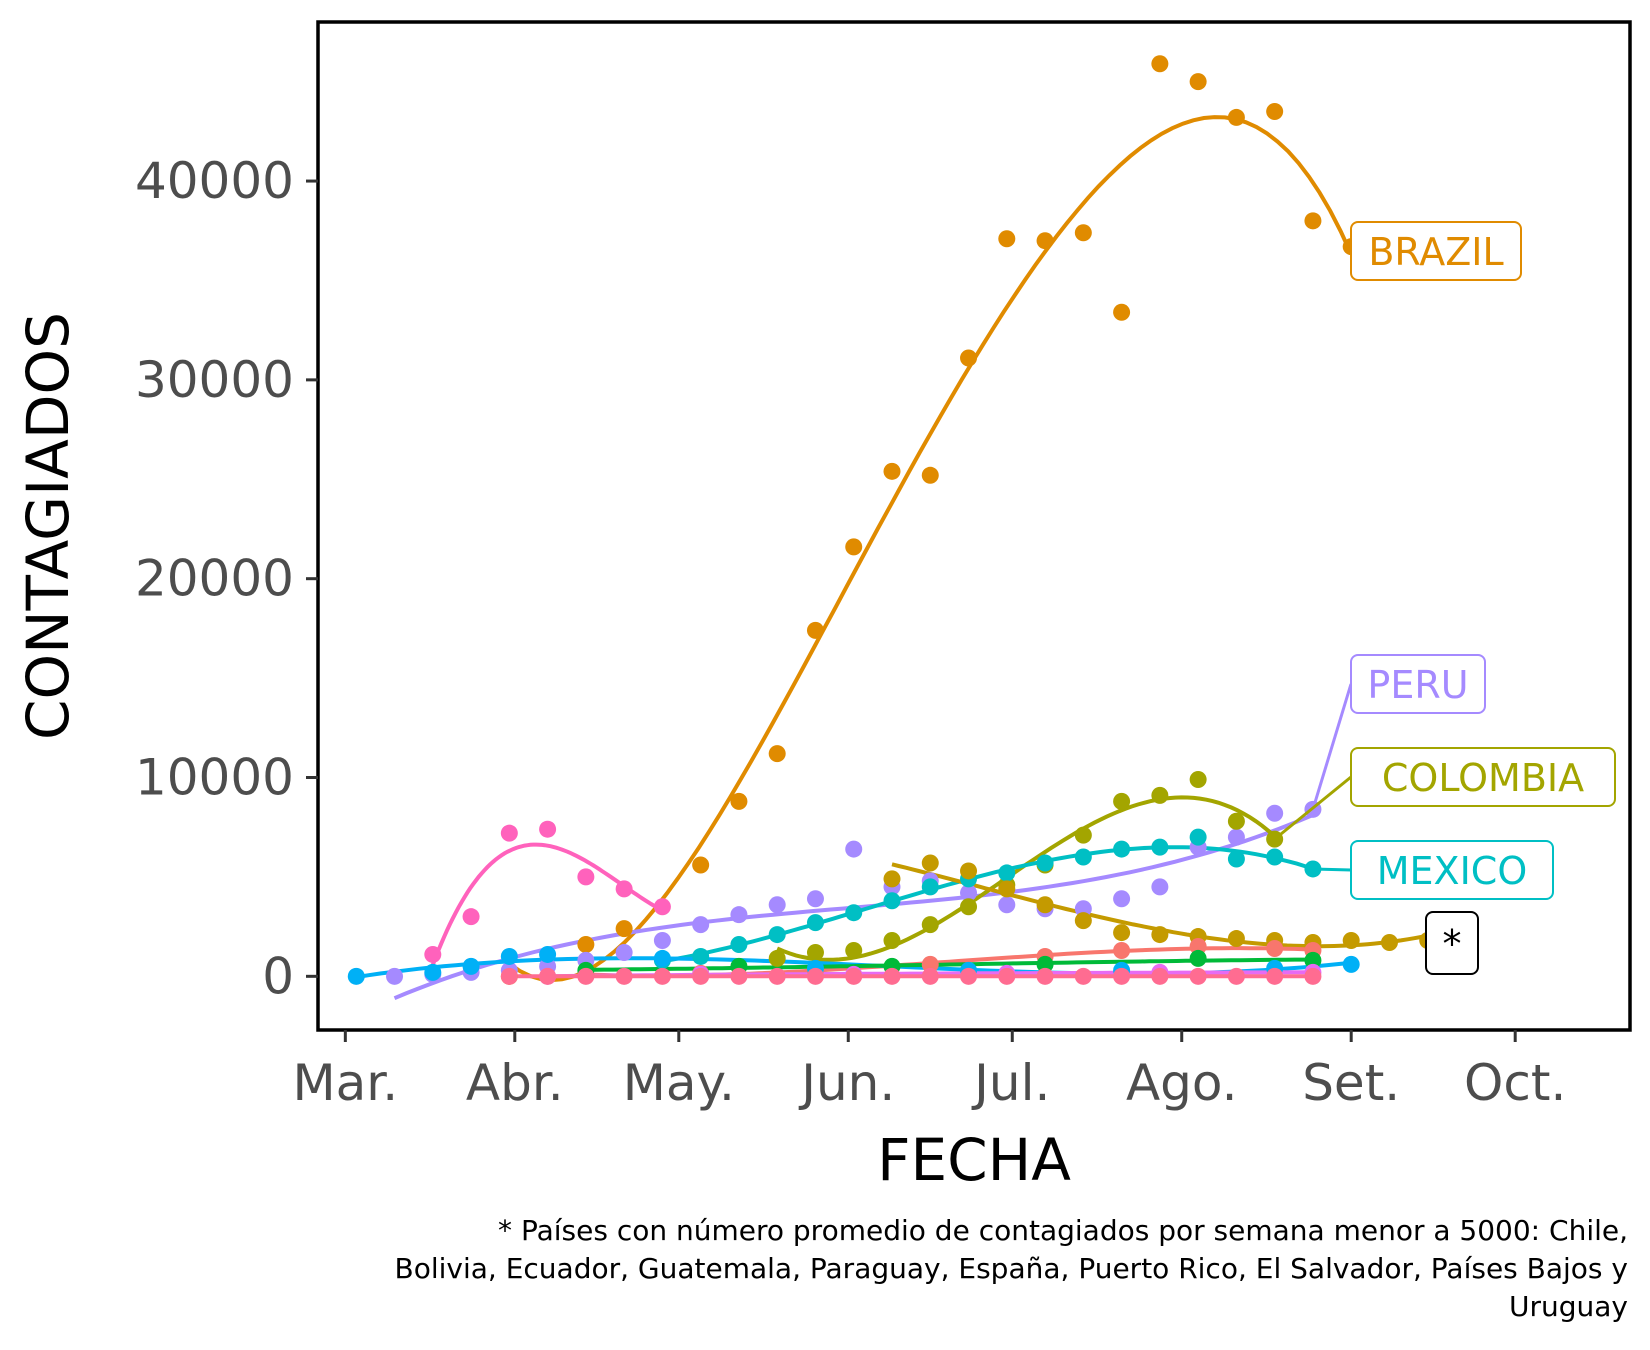 Image resolution: width=1650 pixels, height=1350 pixels. What do you see at coordinates (515, 1083) in the screenshot?
I see `x-tick-label: Abr.` at bounding box center [515, 1083].